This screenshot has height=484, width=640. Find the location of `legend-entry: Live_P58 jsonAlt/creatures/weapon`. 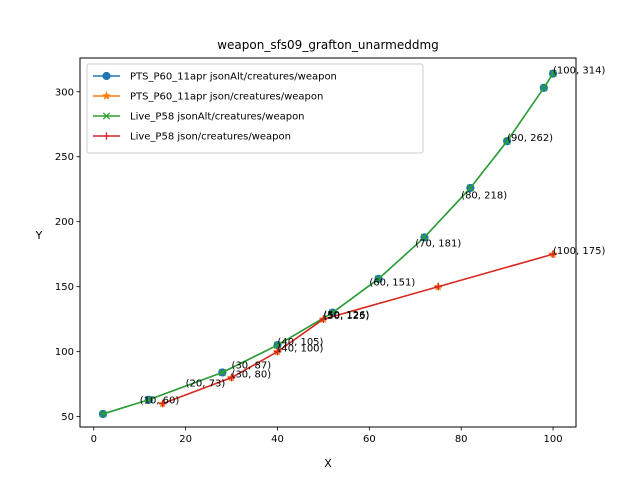

legend-entry: Live_P58 jsonAlt/creatures/weapon is located at coordinates (199, 117).